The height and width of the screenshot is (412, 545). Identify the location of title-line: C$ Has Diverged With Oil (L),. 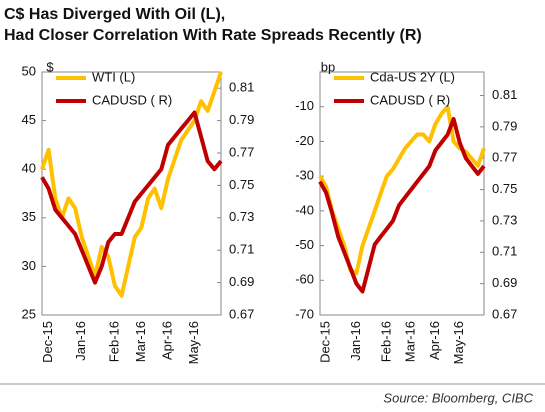
(114, 14).